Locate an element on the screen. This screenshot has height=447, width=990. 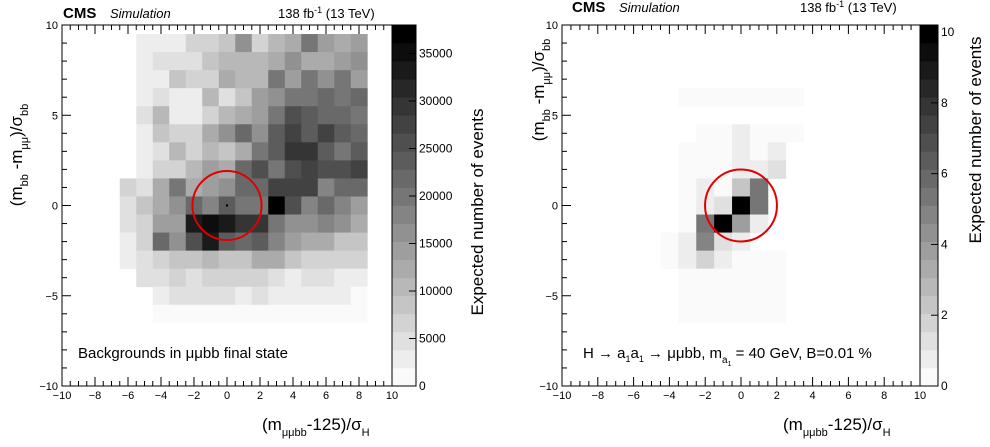
right-simulation-label: Simulation is located at coordinates (649, 7).